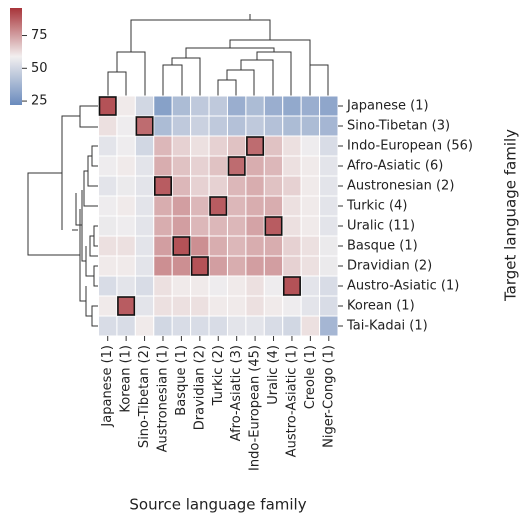  What do you see at coordinates (387, 326) in the screenshot?
I see `y-tick-label: Tai-Kadai (1)` at bounding box center [387, 326].